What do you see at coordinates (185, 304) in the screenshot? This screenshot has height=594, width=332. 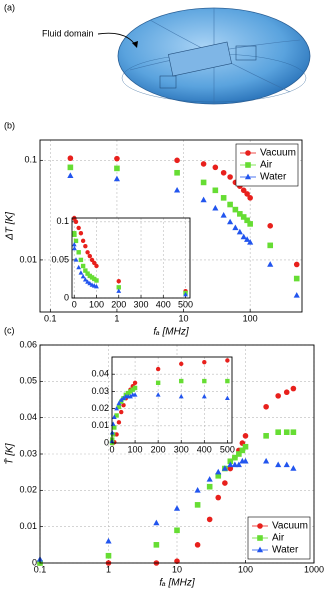 I see `x-tick-label: 500` at bounding box center [185, 304].